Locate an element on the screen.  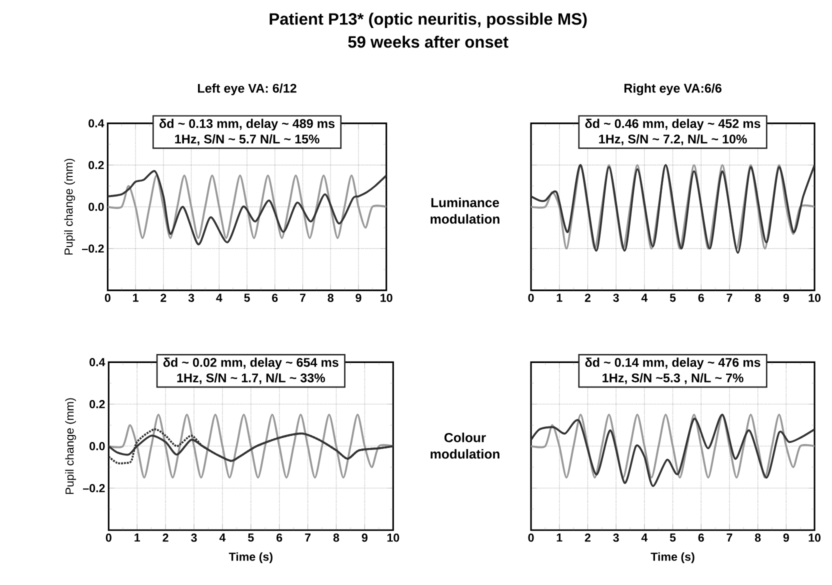
text: 59 weeks after onset is located at coordinates (428, 42).